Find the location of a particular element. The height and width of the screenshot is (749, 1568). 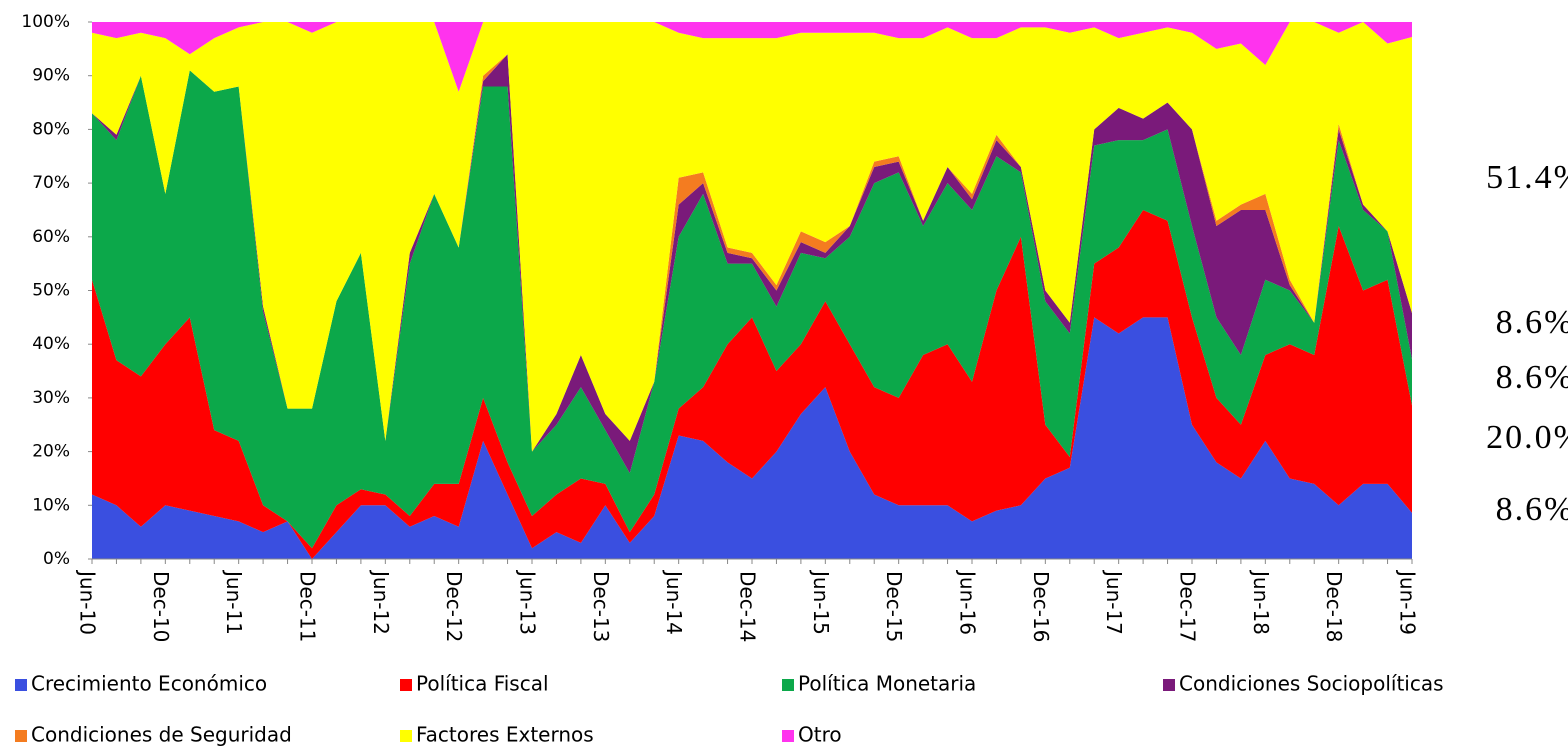

legend-label: Condiciones de Seguridad is located at coordinates (161, 735).